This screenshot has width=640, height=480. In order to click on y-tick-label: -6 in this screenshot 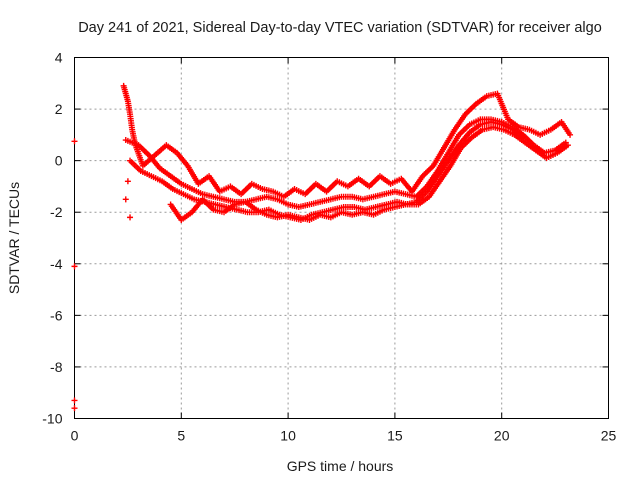, I will do `click(56, 315)`.